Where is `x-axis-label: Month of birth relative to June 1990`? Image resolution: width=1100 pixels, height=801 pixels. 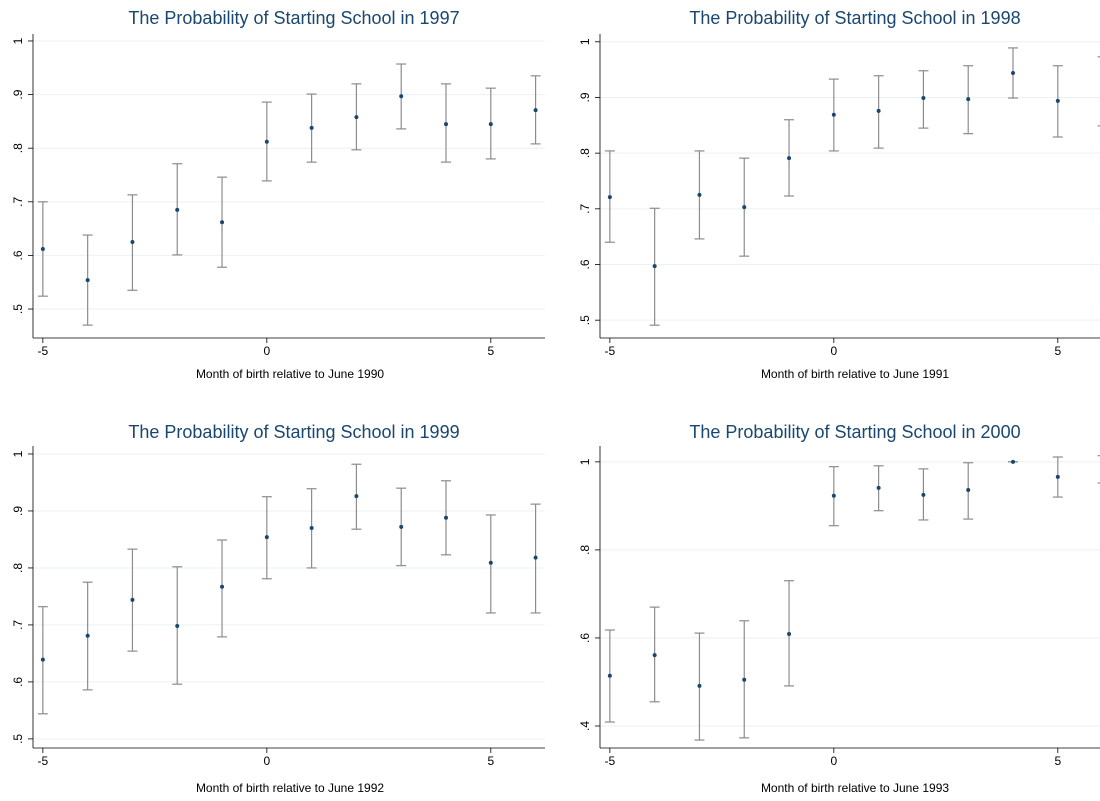
x-axis-label: Month of birth relative to June 1990 is located at coordinates (290, 374).